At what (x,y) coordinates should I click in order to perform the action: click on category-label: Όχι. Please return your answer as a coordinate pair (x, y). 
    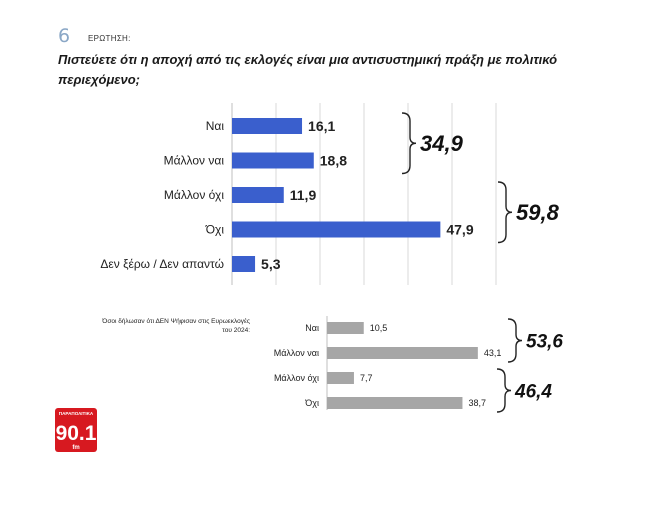
    Looking at the image, I should click on (215, 230).